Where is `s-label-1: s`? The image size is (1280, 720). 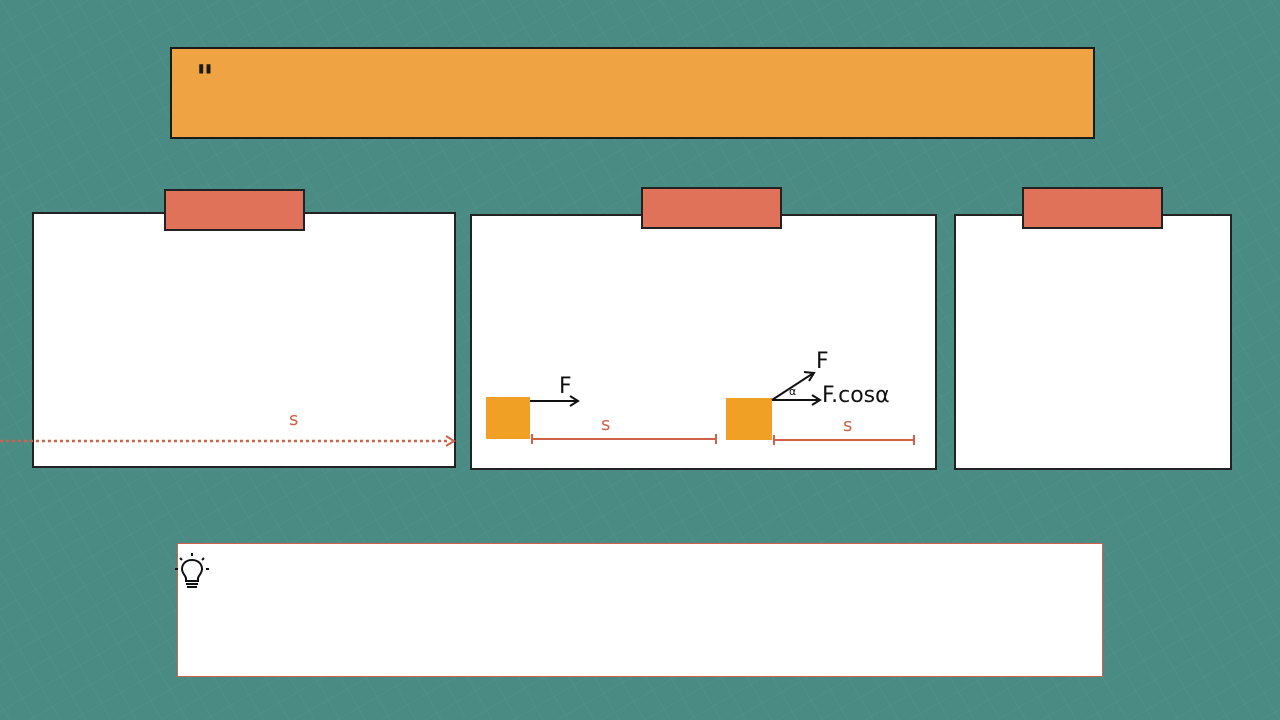 s-label-1: s is located at coordinates (606, 424).